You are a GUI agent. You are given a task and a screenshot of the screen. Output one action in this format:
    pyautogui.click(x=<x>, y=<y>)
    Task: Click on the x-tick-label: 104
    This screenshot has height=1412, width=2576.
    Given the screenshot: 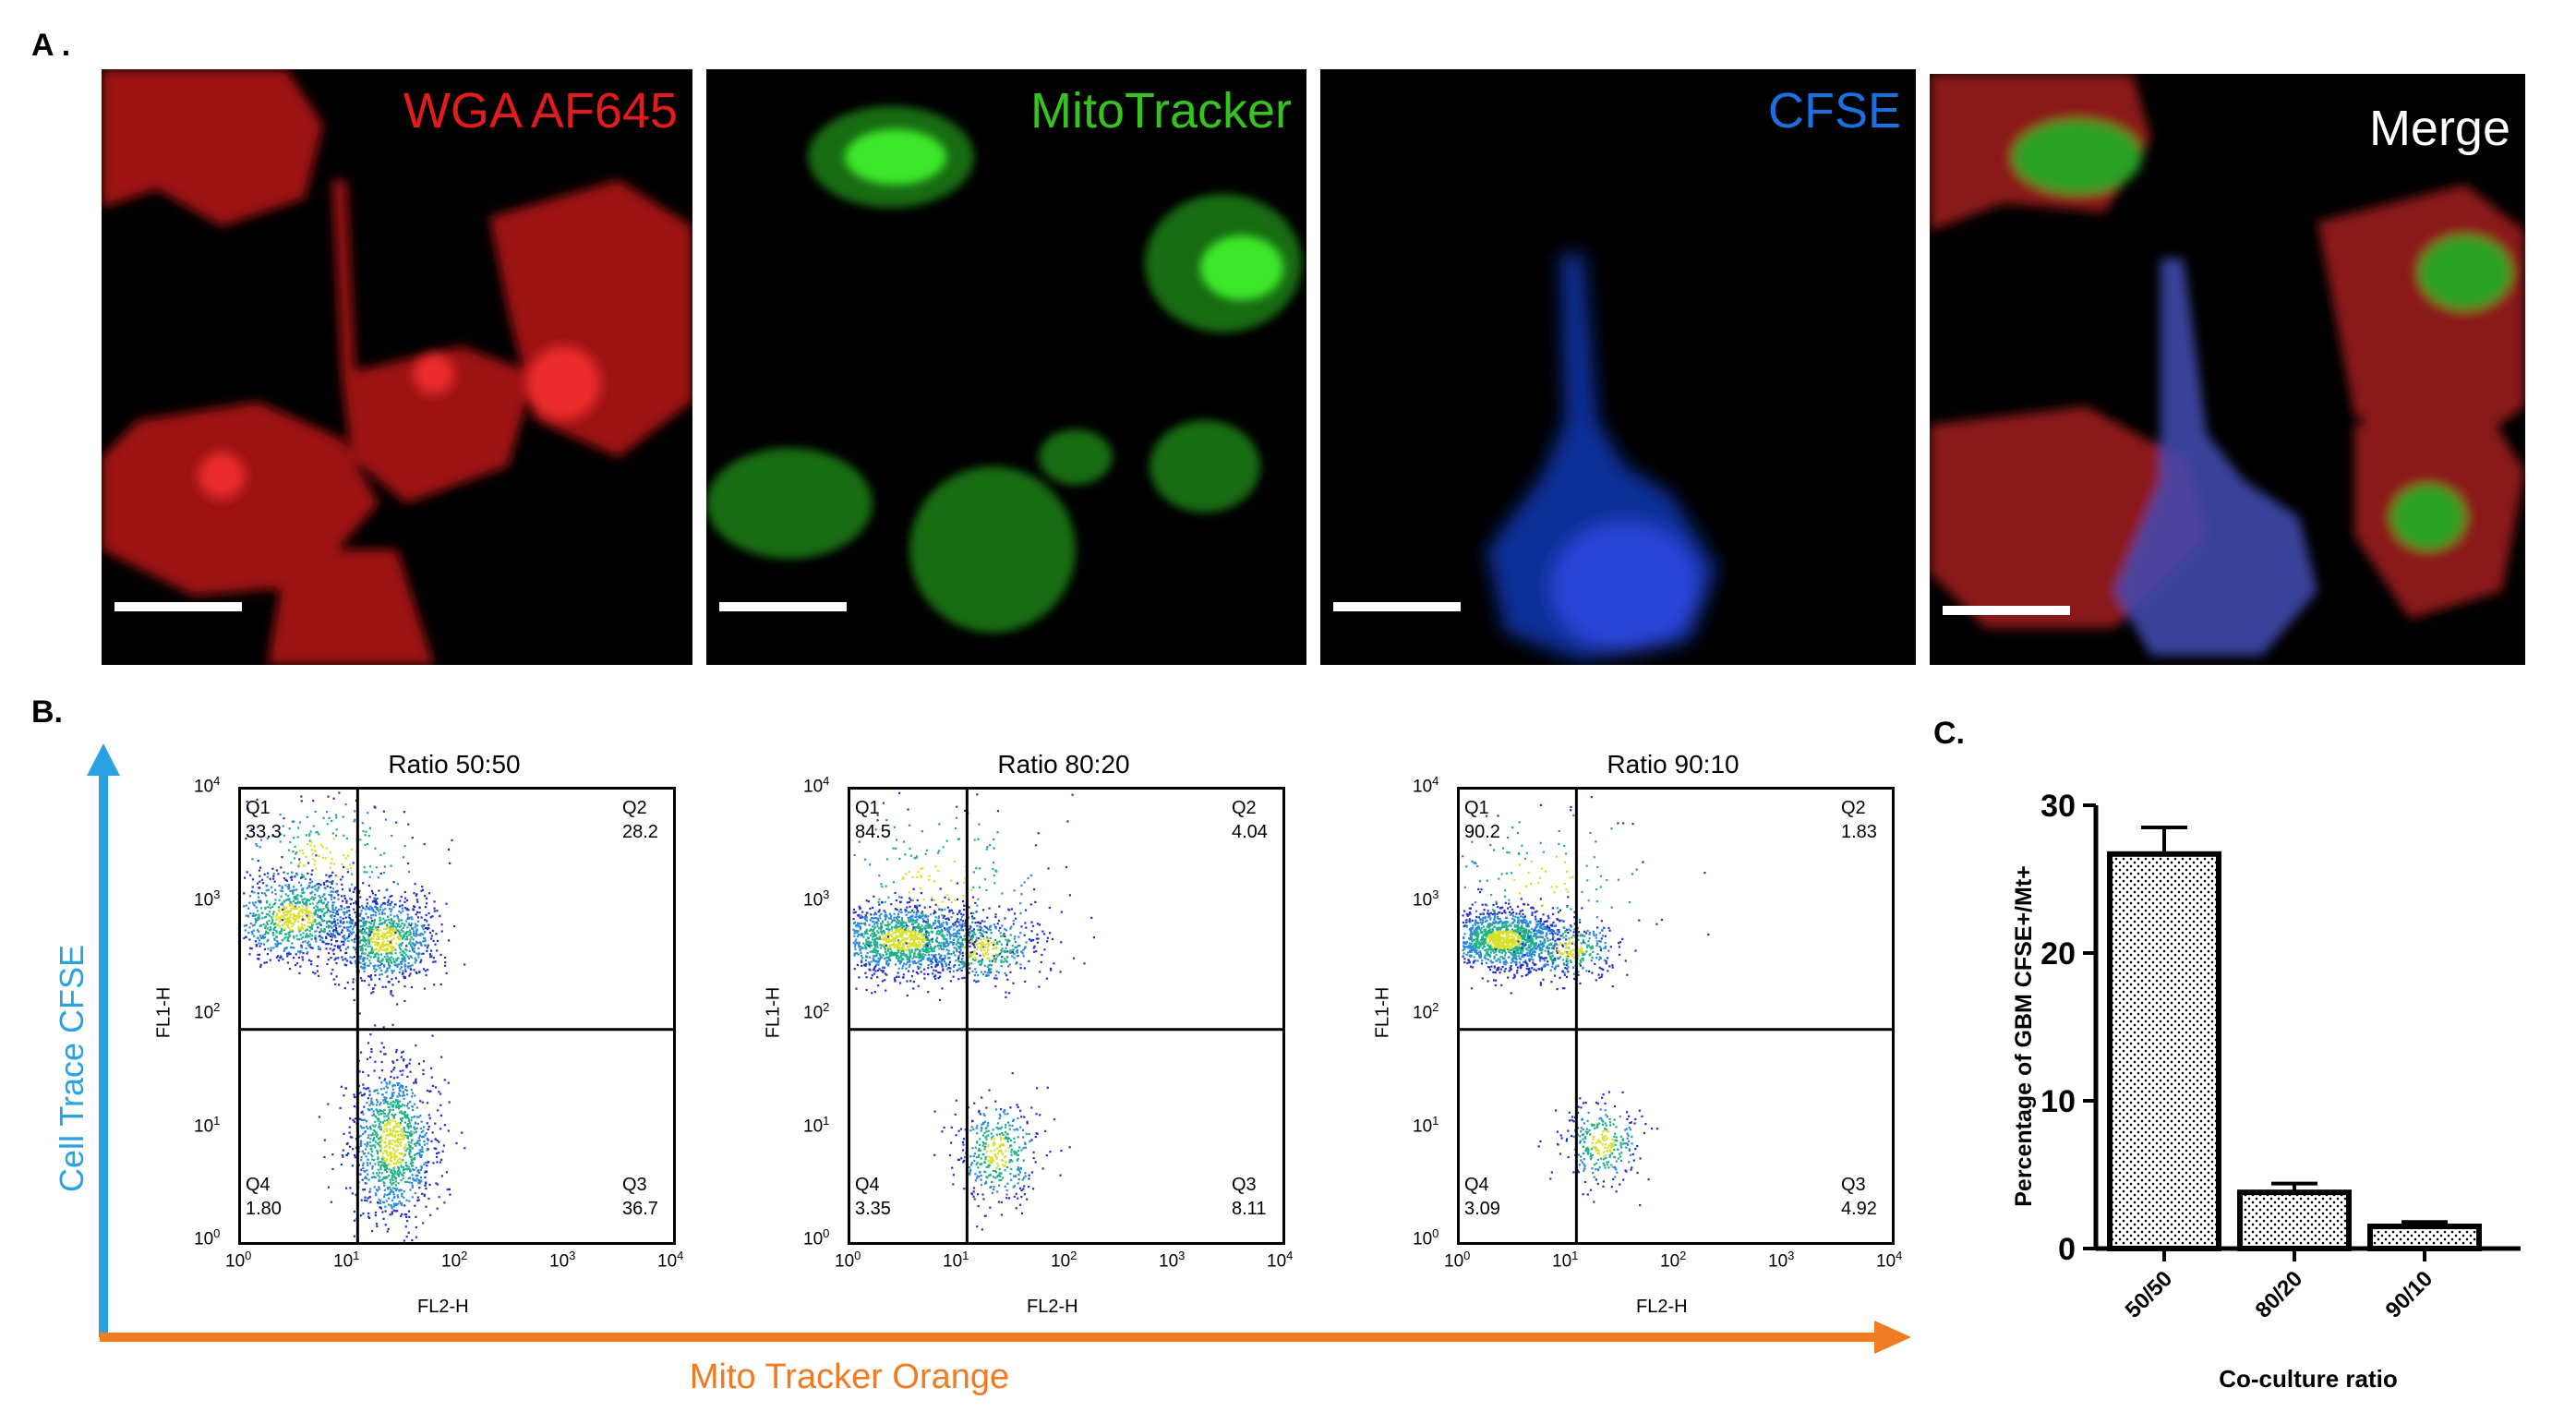 What is the action you would take?
    pyautogui.click(x=670, y=1261)
    